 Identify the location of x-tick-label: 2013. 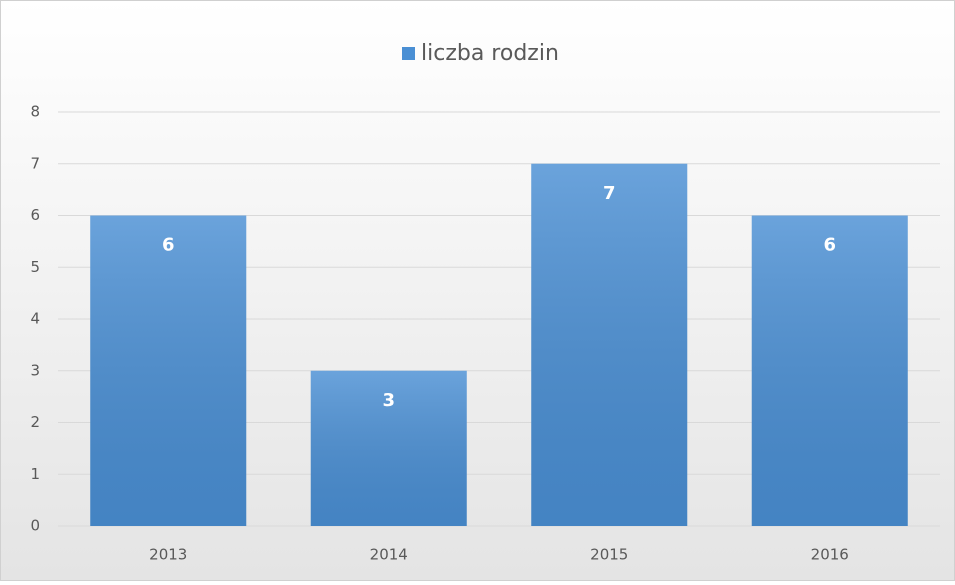
(168, 555).